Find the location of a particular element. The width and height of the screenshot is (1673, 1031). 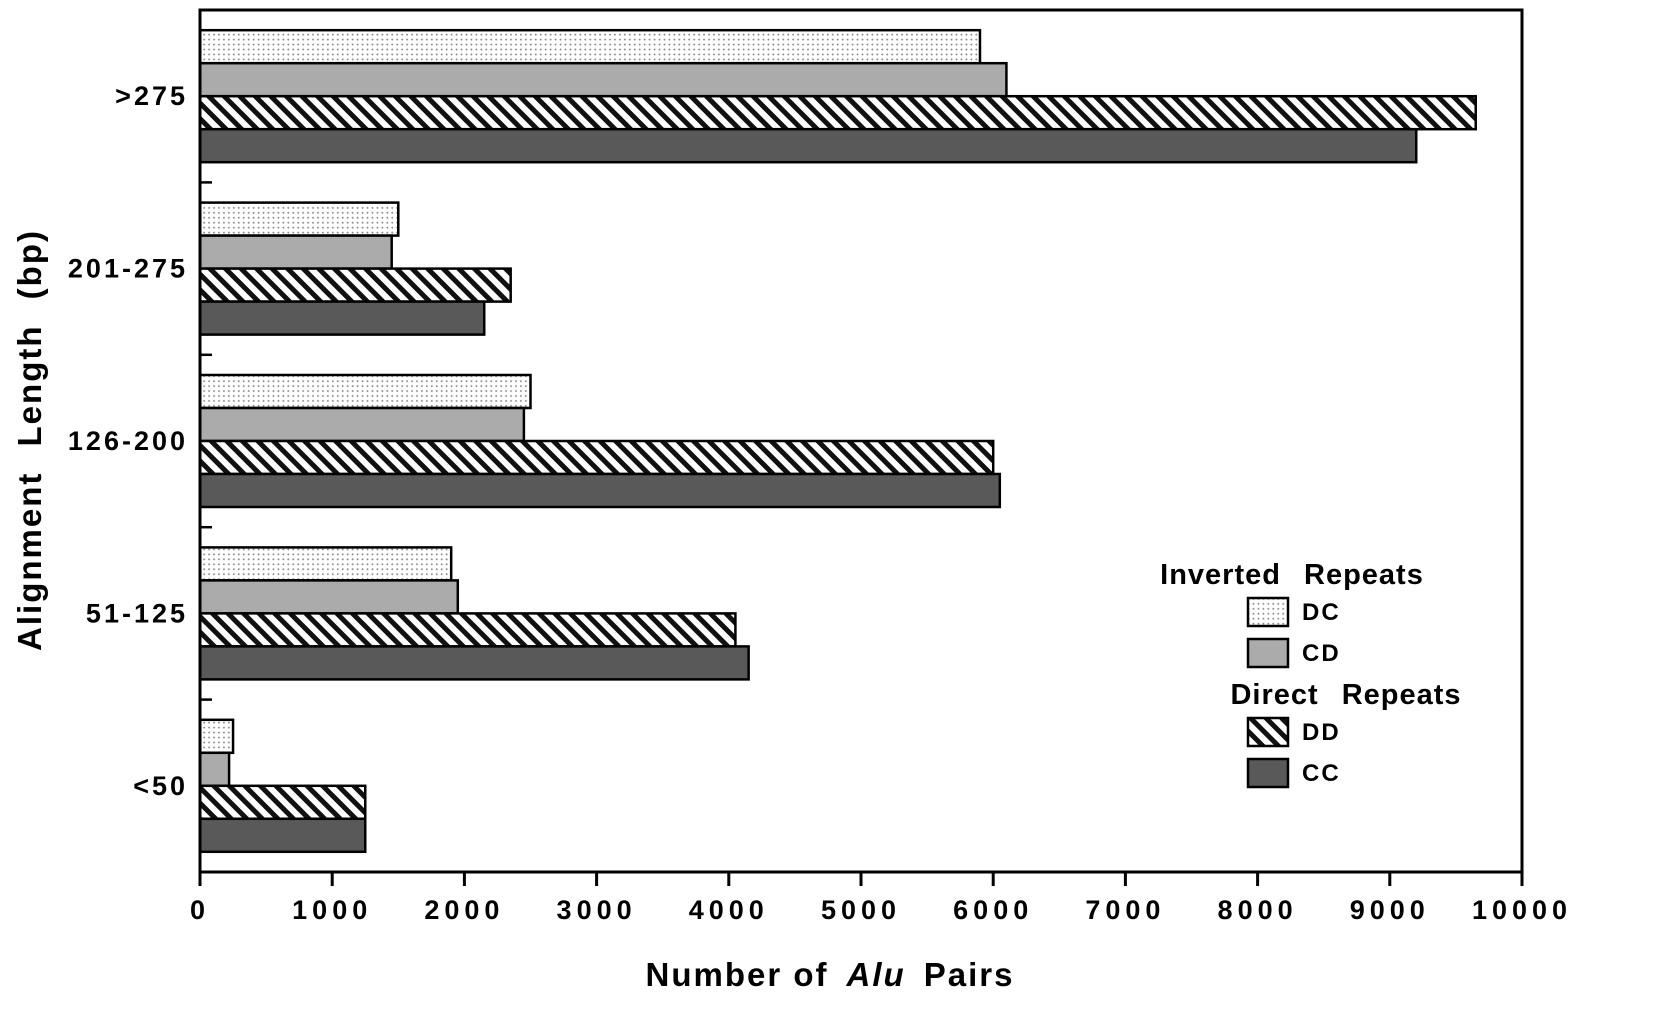

x-tick-label: 5000 is located at coordinates (861, 910).